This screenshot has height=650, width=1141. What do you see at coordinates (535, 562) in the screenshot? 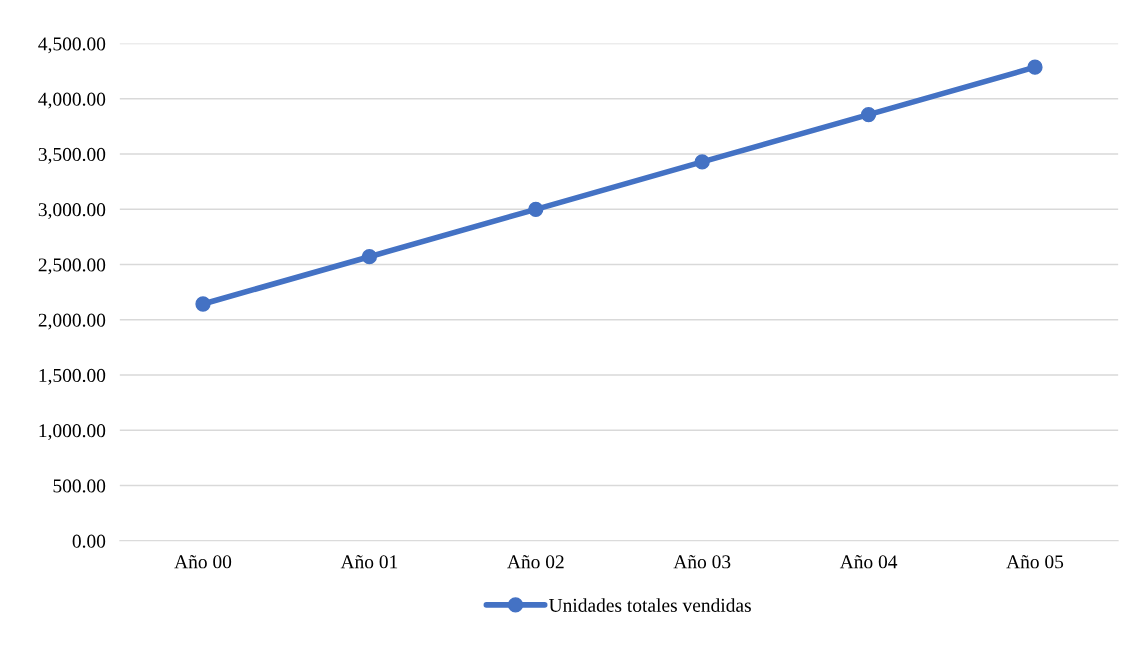
I see `x-tick-label: Año 02` at bounding box center [535, 562].